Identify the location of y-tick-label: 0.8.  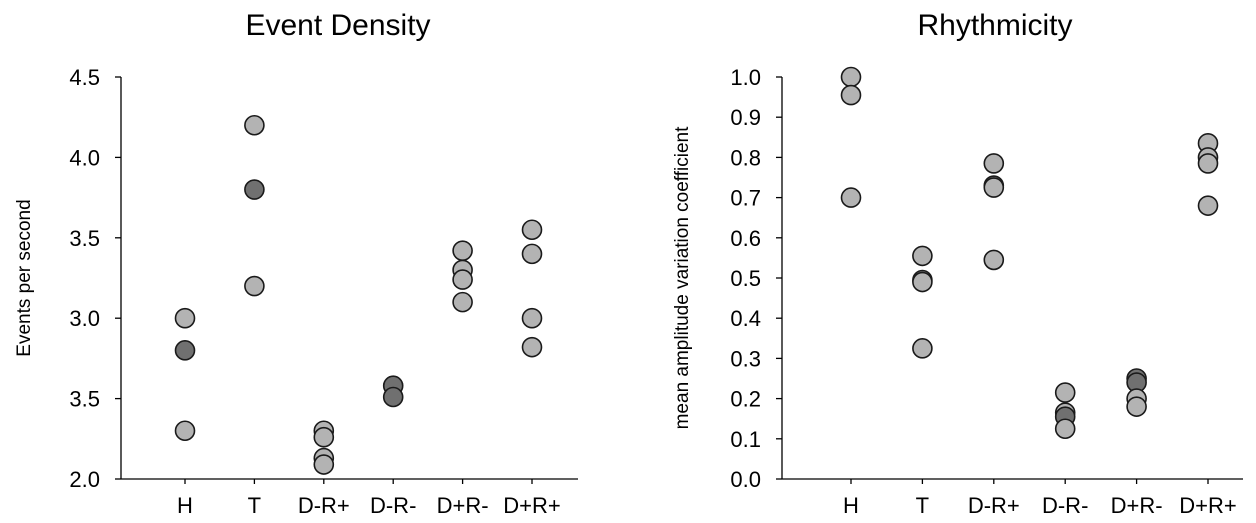
(745, 157).